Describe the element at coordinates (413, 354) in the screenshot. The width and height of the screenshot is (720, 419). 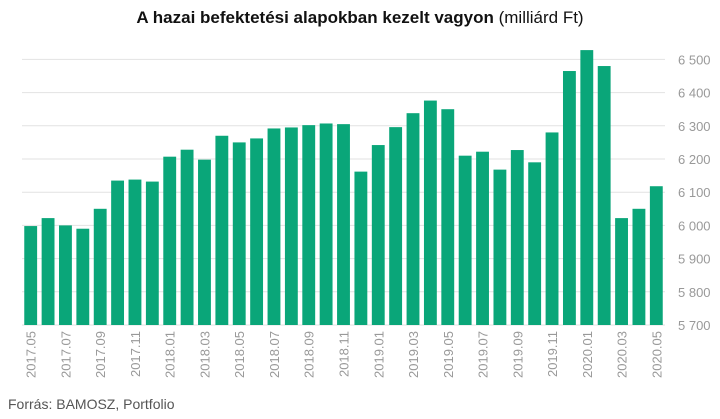
I see `x-tick-label: 2019.03` at that location.